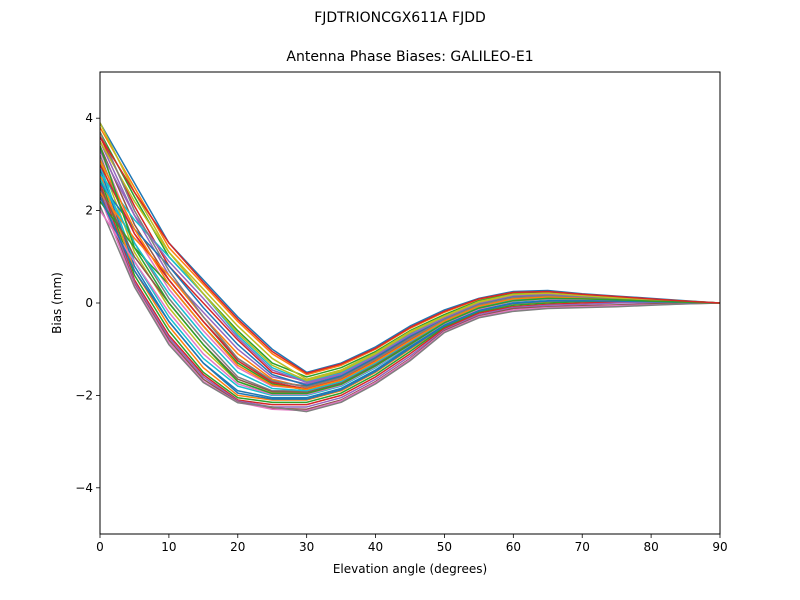 Image resolution: width=800 pixels, height=600 pixels. I want to click on y-tick-label: 4, so click(89, 118).